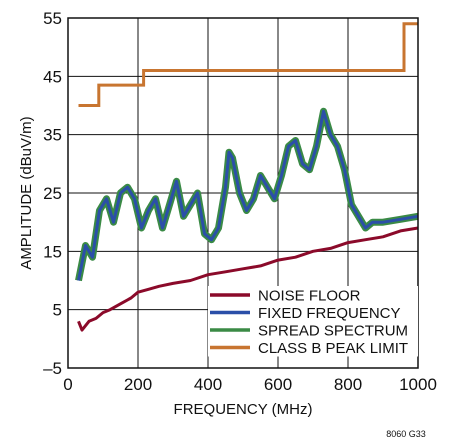 This screenshot has width=453, height=438. I want to click on legend-label-noise-floor: NOISE FLOOR, so click(309, 296).